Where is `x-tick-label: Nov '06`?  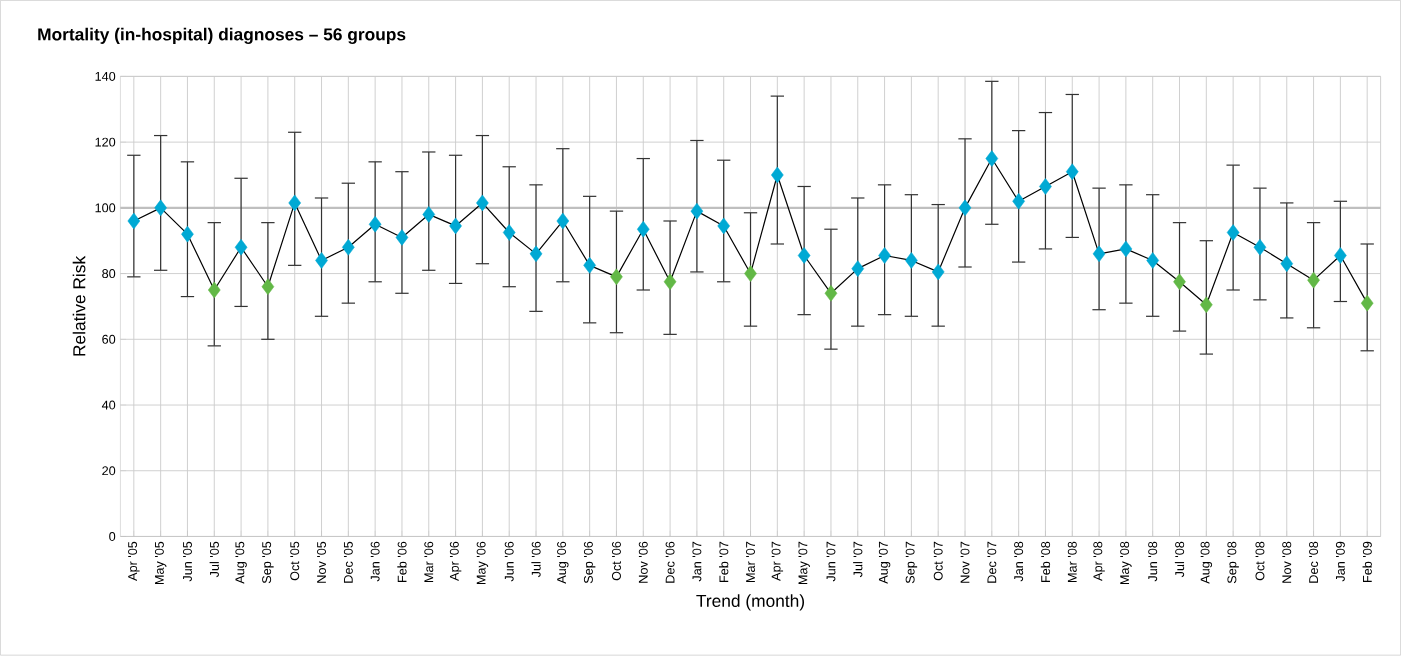
x-tick-label: Nov '06 is located at coordinates (643, 562).